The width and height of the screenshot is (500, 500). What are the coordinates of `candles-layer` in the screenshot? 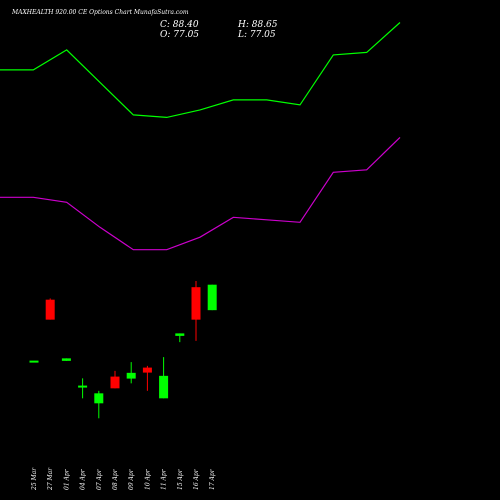 It's located at (123, 349).